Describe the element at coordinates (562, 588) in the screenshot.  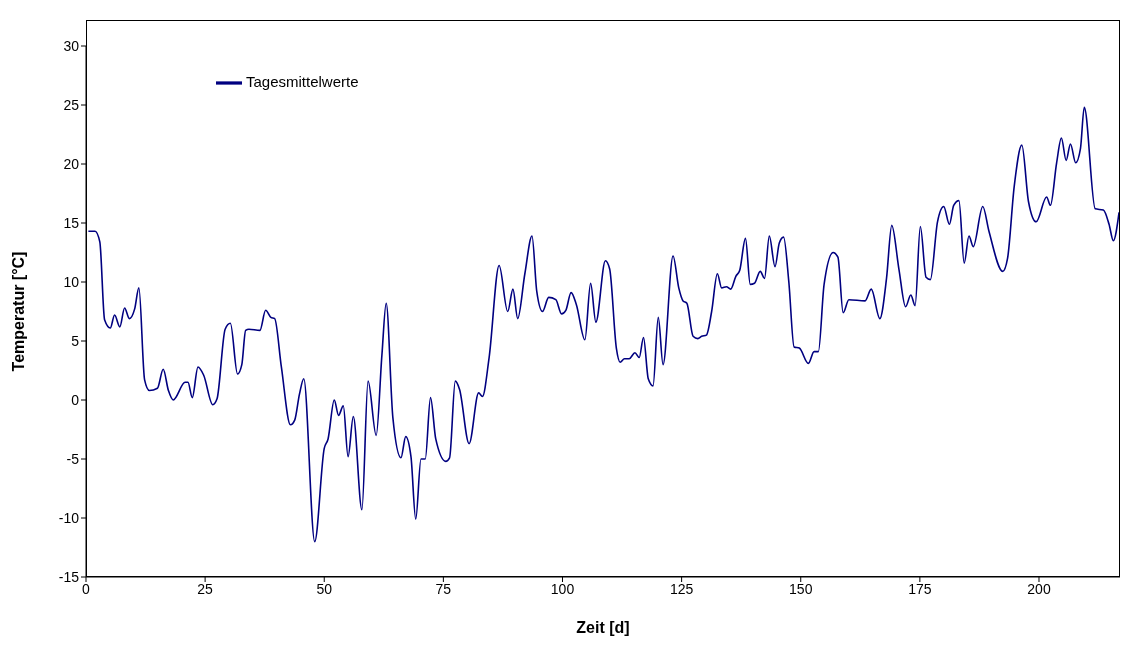
I see `x-tick-label: 100` at that location.